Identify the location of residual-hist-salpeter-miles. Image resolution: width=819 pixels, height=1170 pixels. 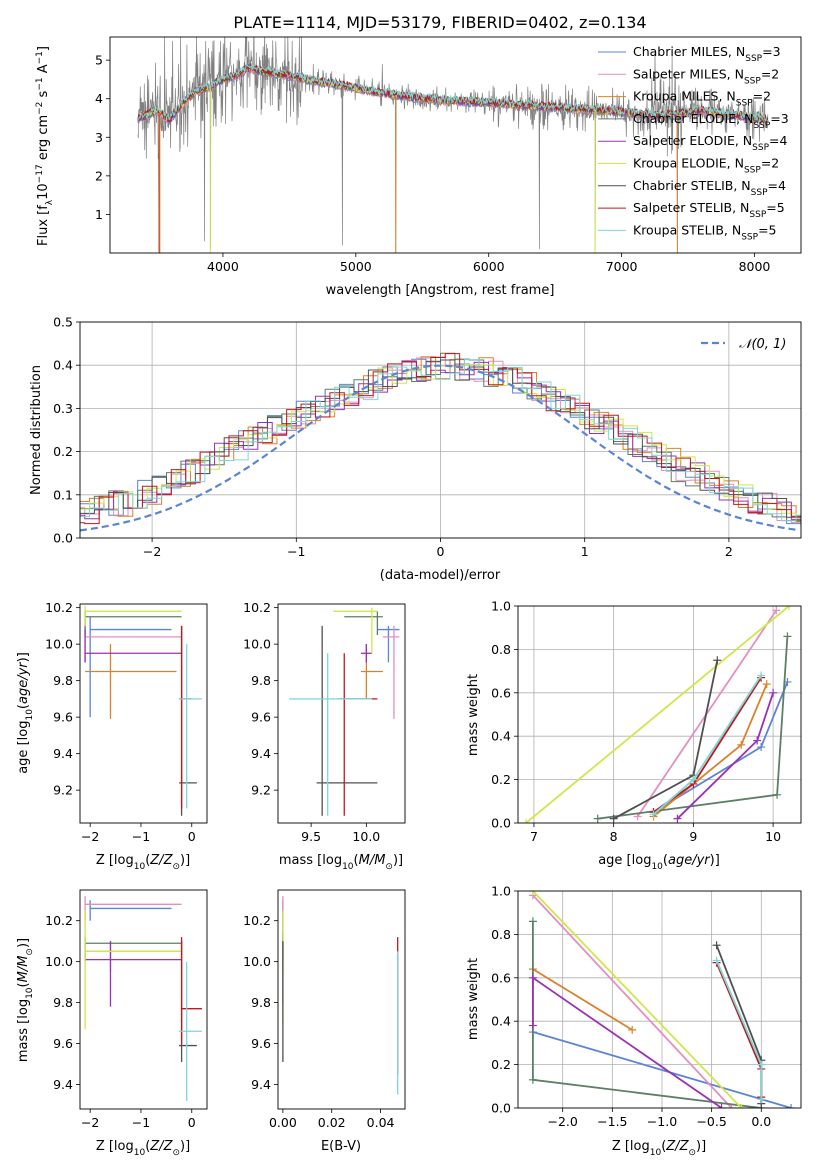
(440, 440).